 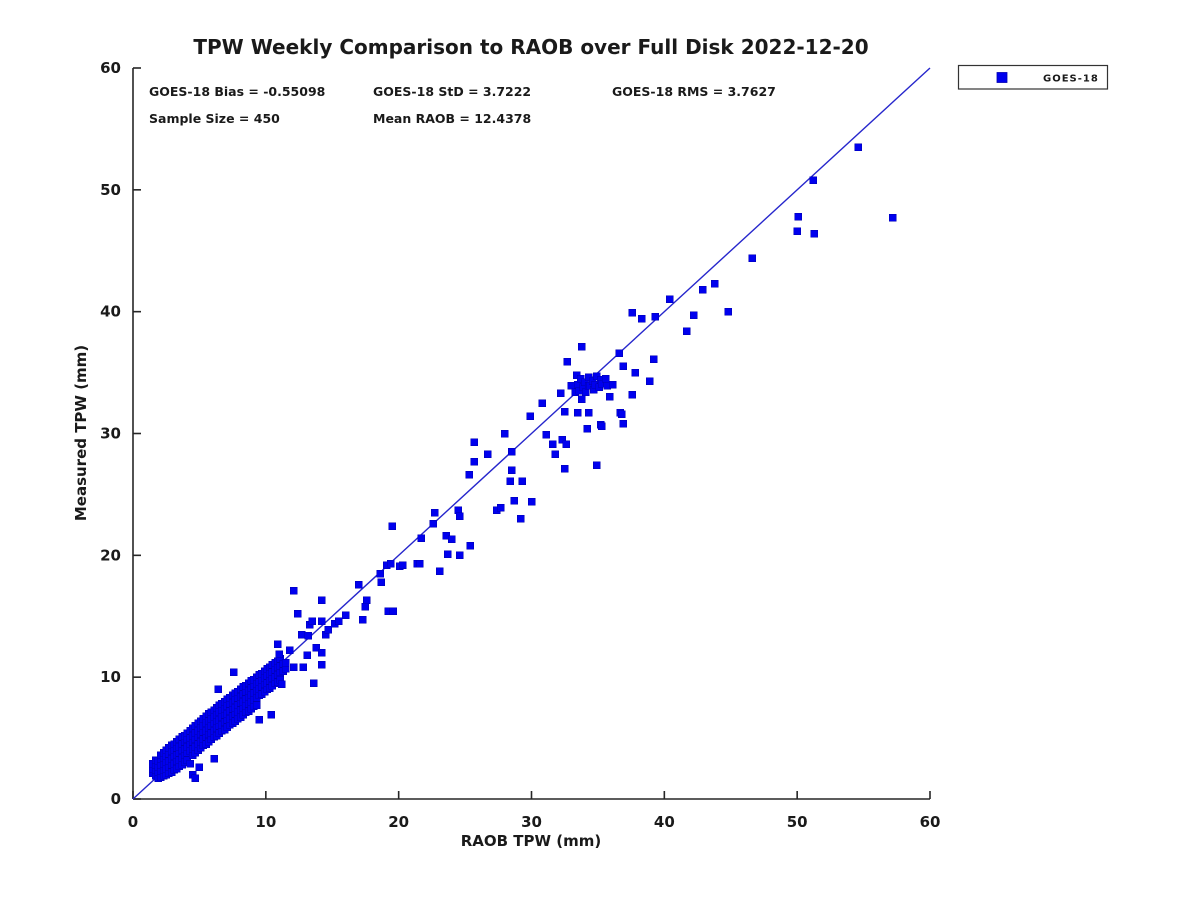 I want to click on y-tick-label: 60, so click(x=110, y=68).